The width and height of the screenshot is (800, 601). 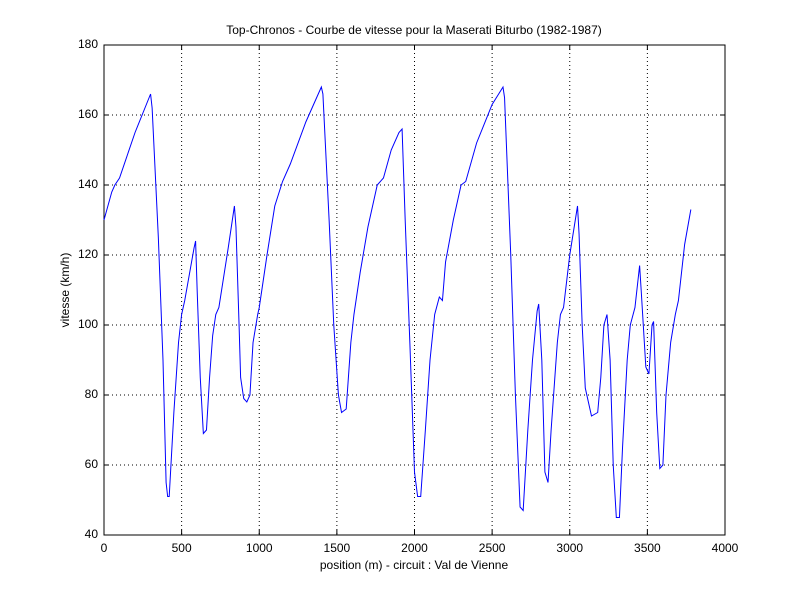 What do you see at coordinates (259, 548) in the screenshot?
I see `x-tick-label: 1000` at bounding box center [259, 548].